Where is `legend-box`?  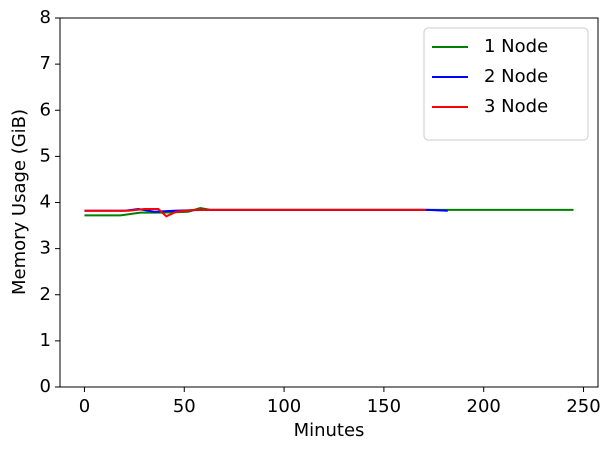 legend-box is located at coordinates (506, 84).